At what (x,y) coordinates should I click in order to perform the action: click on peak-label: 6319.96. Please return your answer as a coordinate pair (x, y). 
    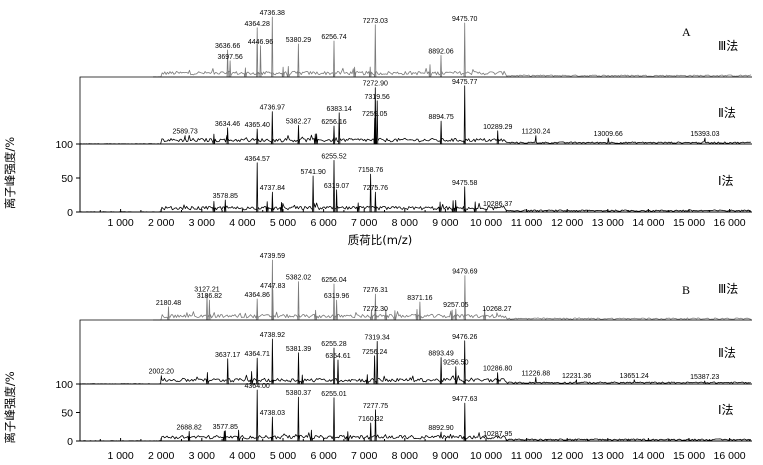
    Looking at the image, I should click on (336, 296).